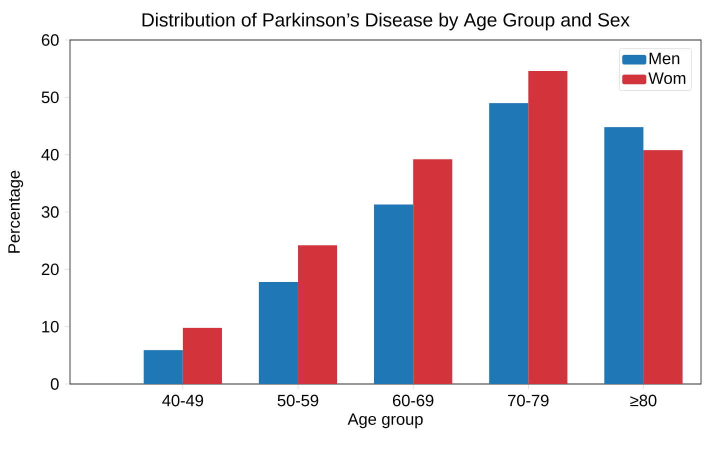 This screenshot has width=709, height=452. I want to click on y-tick-label: 30, so click(50, 212).